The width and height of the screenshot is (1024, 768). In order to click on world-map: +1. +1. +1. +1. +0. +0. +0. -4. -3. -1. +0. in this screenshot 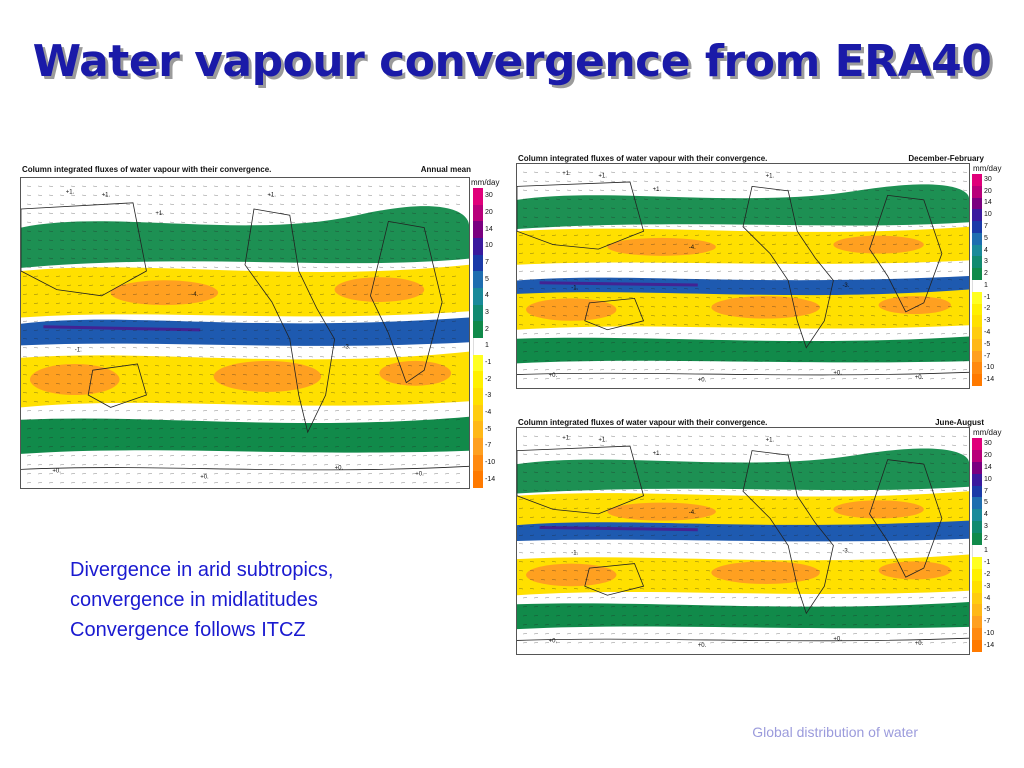, I will do `click(743, 276)`.